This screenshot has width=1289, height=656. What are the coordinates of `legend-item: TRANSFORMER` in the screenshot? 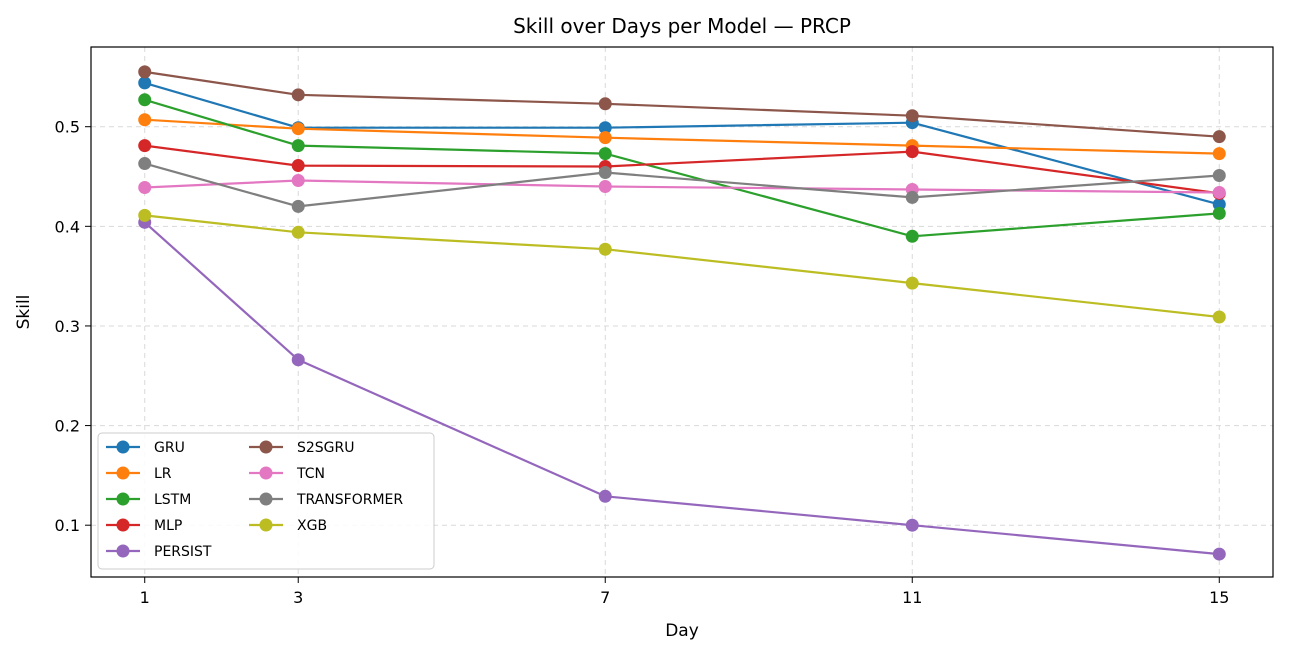 It's located at (326, 500).